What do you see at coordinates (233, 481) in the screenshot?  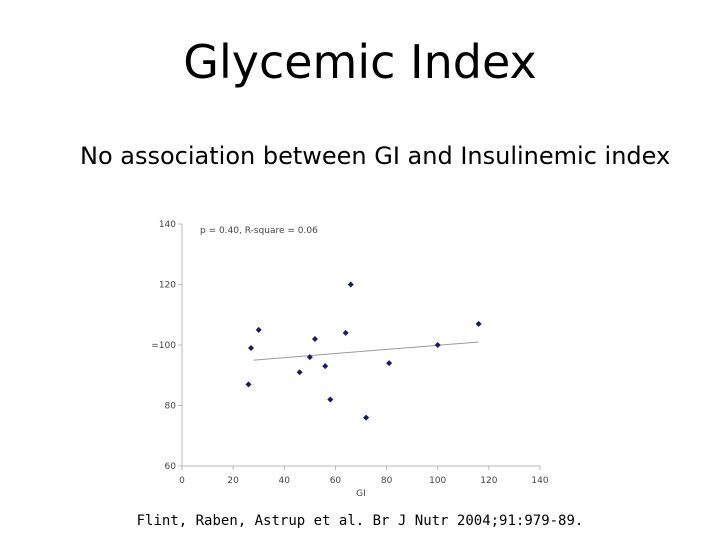 I see `x-tick-label: 20` at bounding box center [233, 481].